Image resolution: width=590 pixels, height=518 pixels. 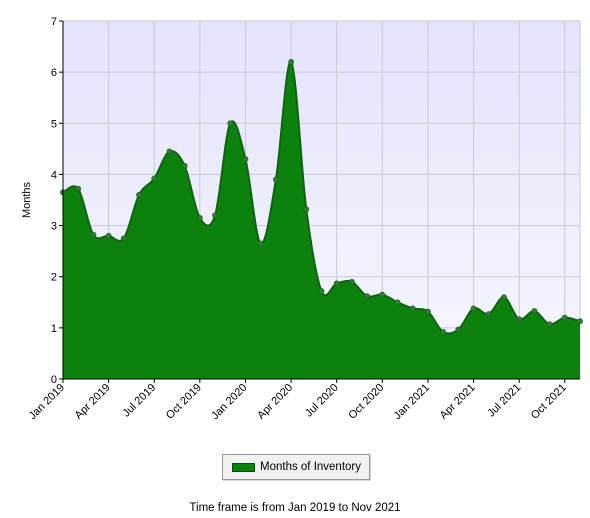 What do you see at coordinates (366, 402) in the screenshot?
I see `x-tick-label: Oct 2020` at bounding box center [366, 402].